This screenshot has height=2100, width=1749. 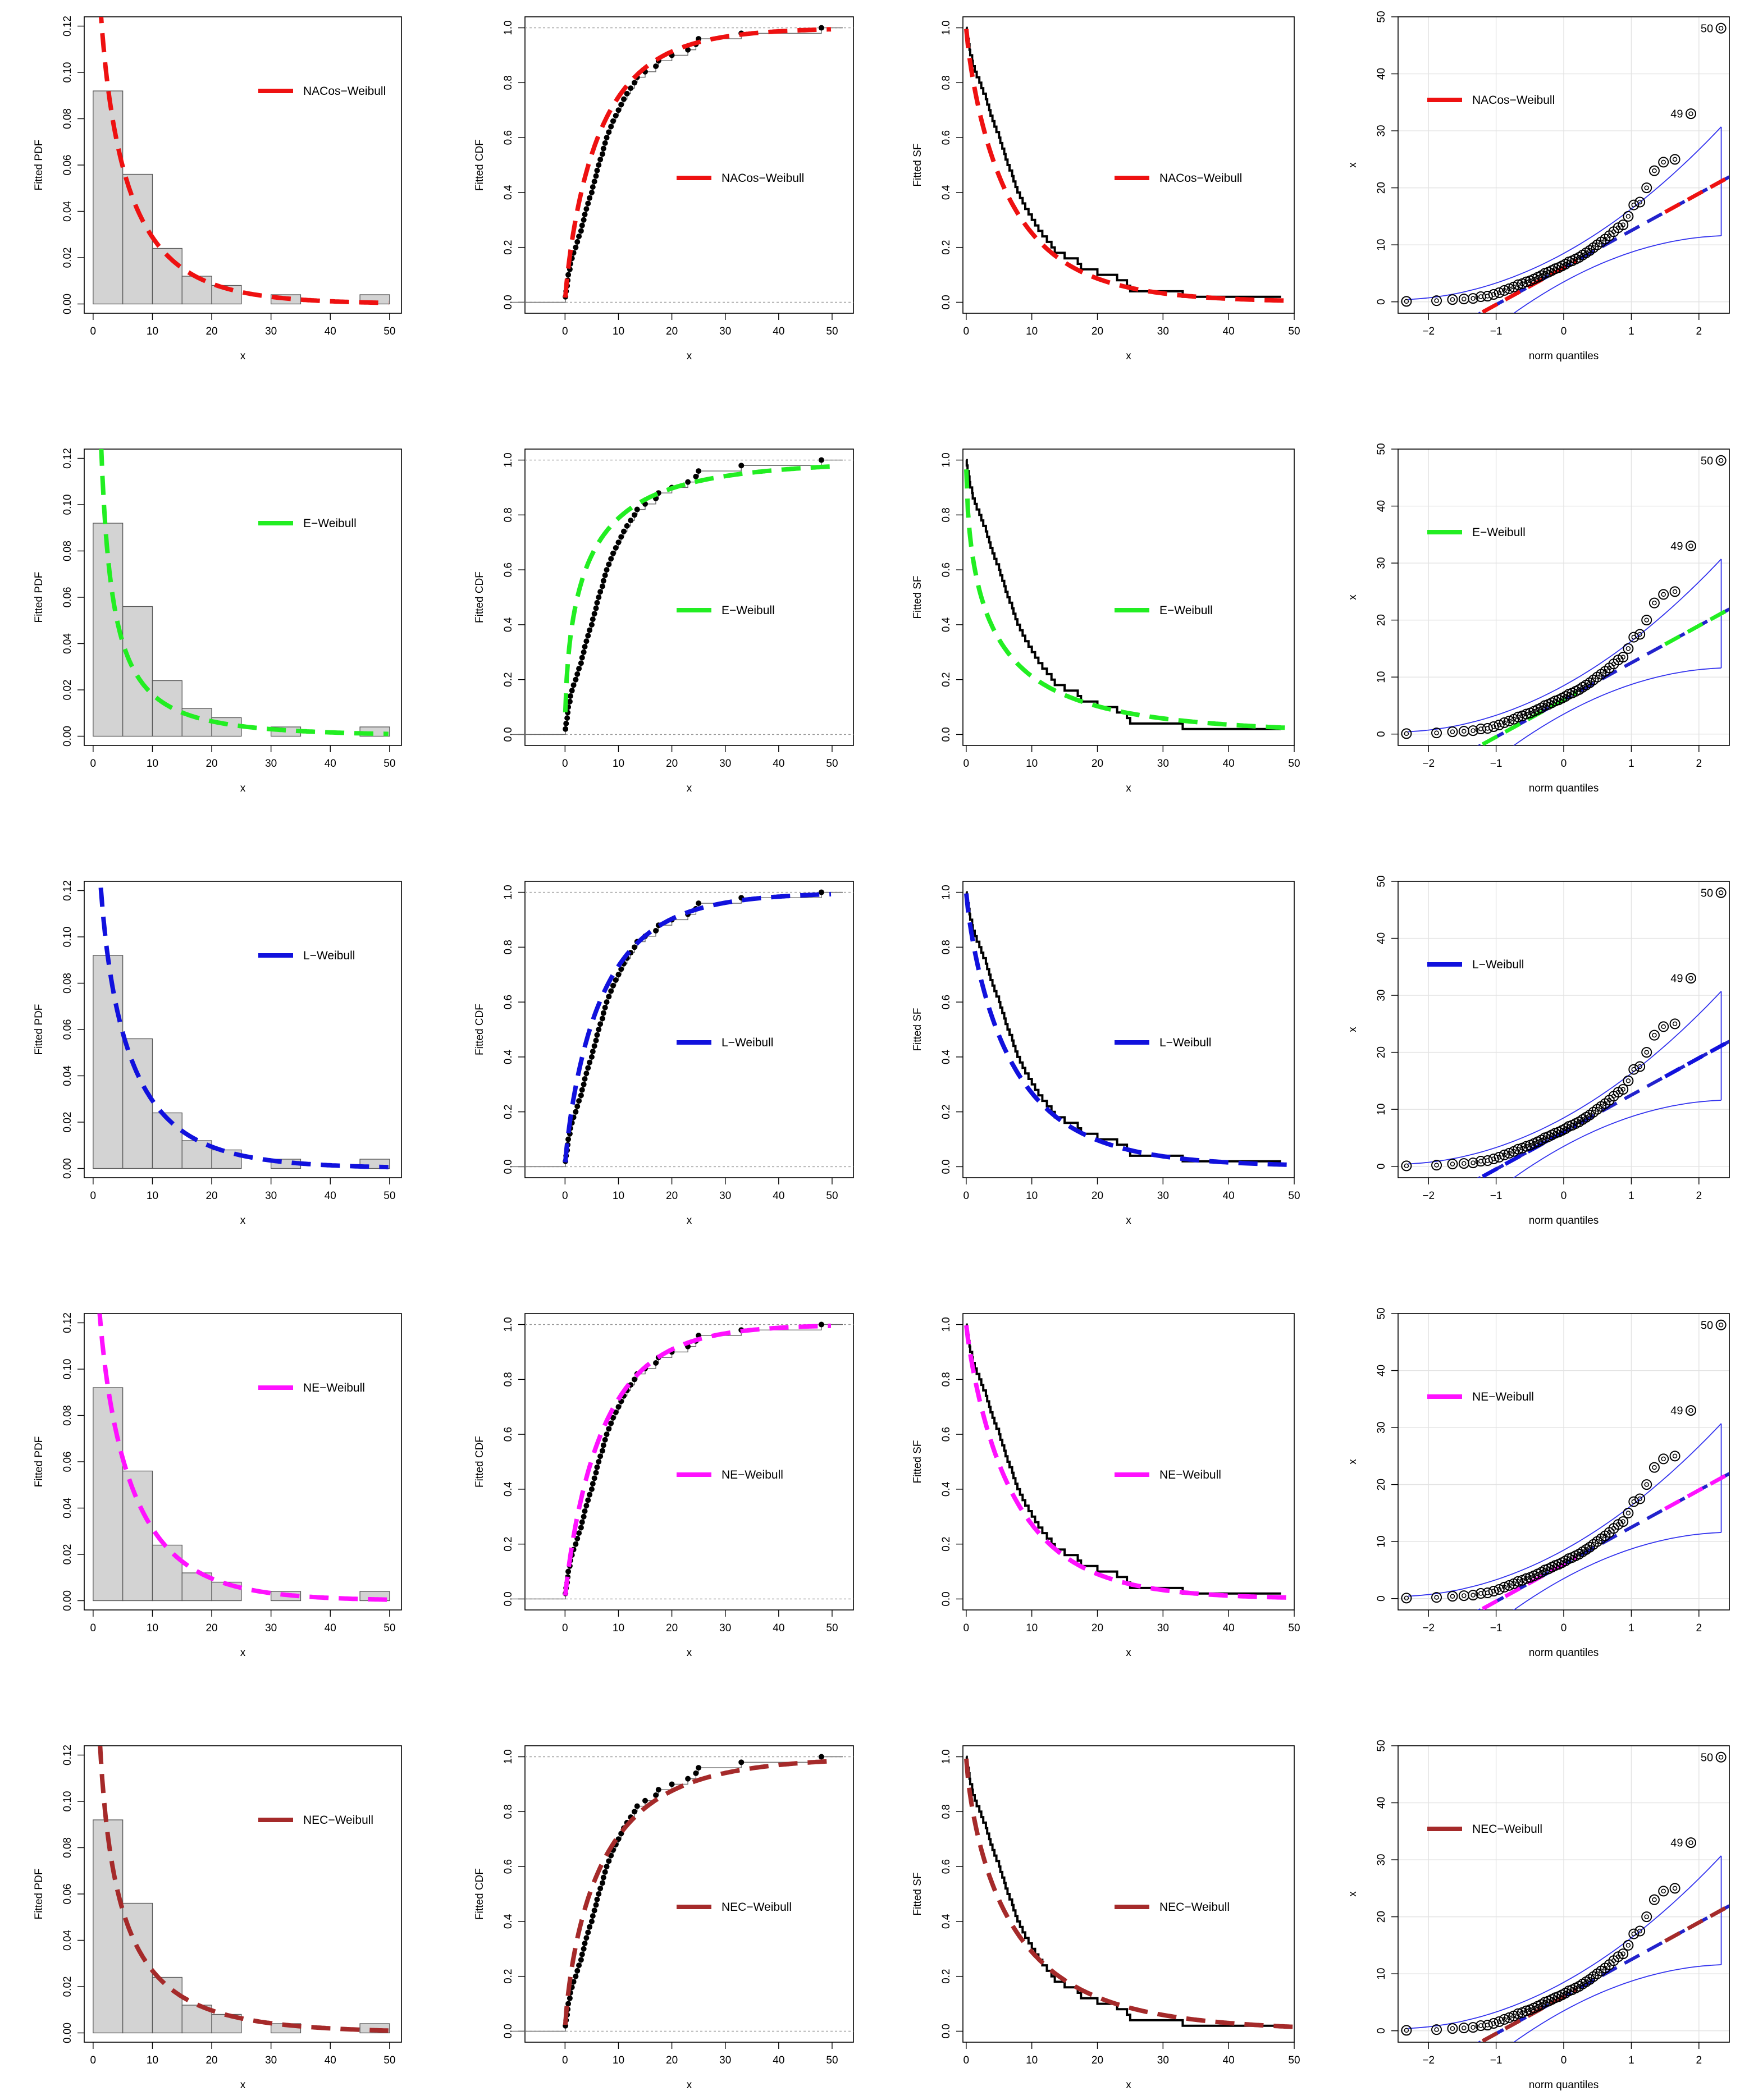 I want to click on y-tick-label: 0.6, so click(x=509, y=1002).